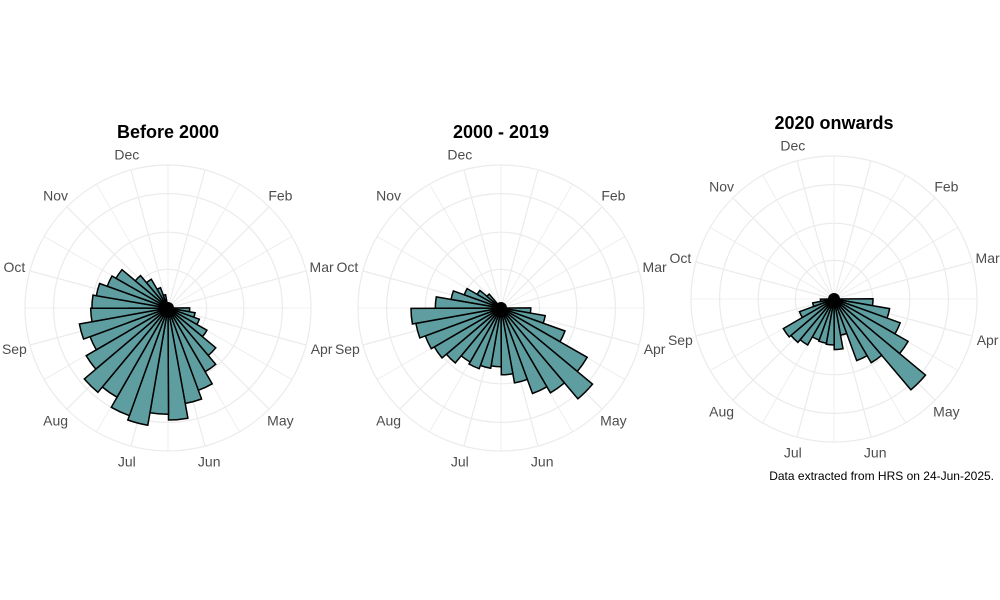 This screenshot has height=600, width=1000. What do you see at coordinates (168, 132) in the screenshot?
I see `chart-title: Before 2000` at bounding box center [168, 132].